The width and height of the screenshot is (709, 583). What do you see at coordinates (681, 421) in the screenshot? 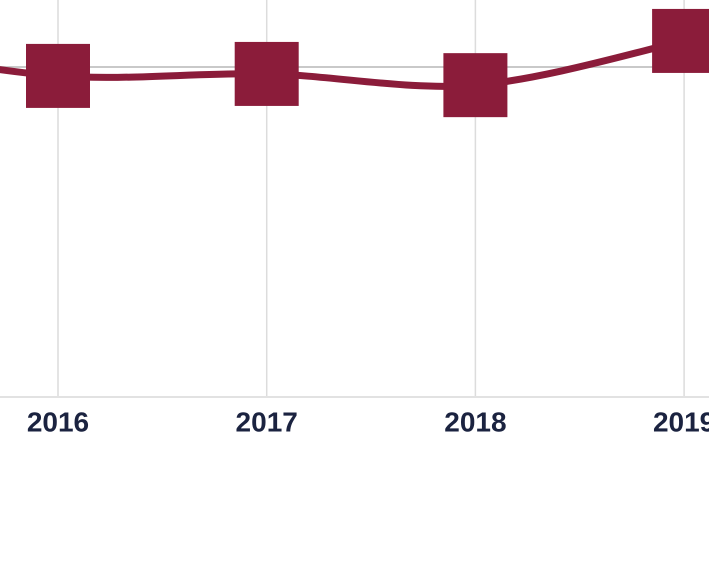
I see `x-tick-label: 2019` at bounding box center [681, 421].